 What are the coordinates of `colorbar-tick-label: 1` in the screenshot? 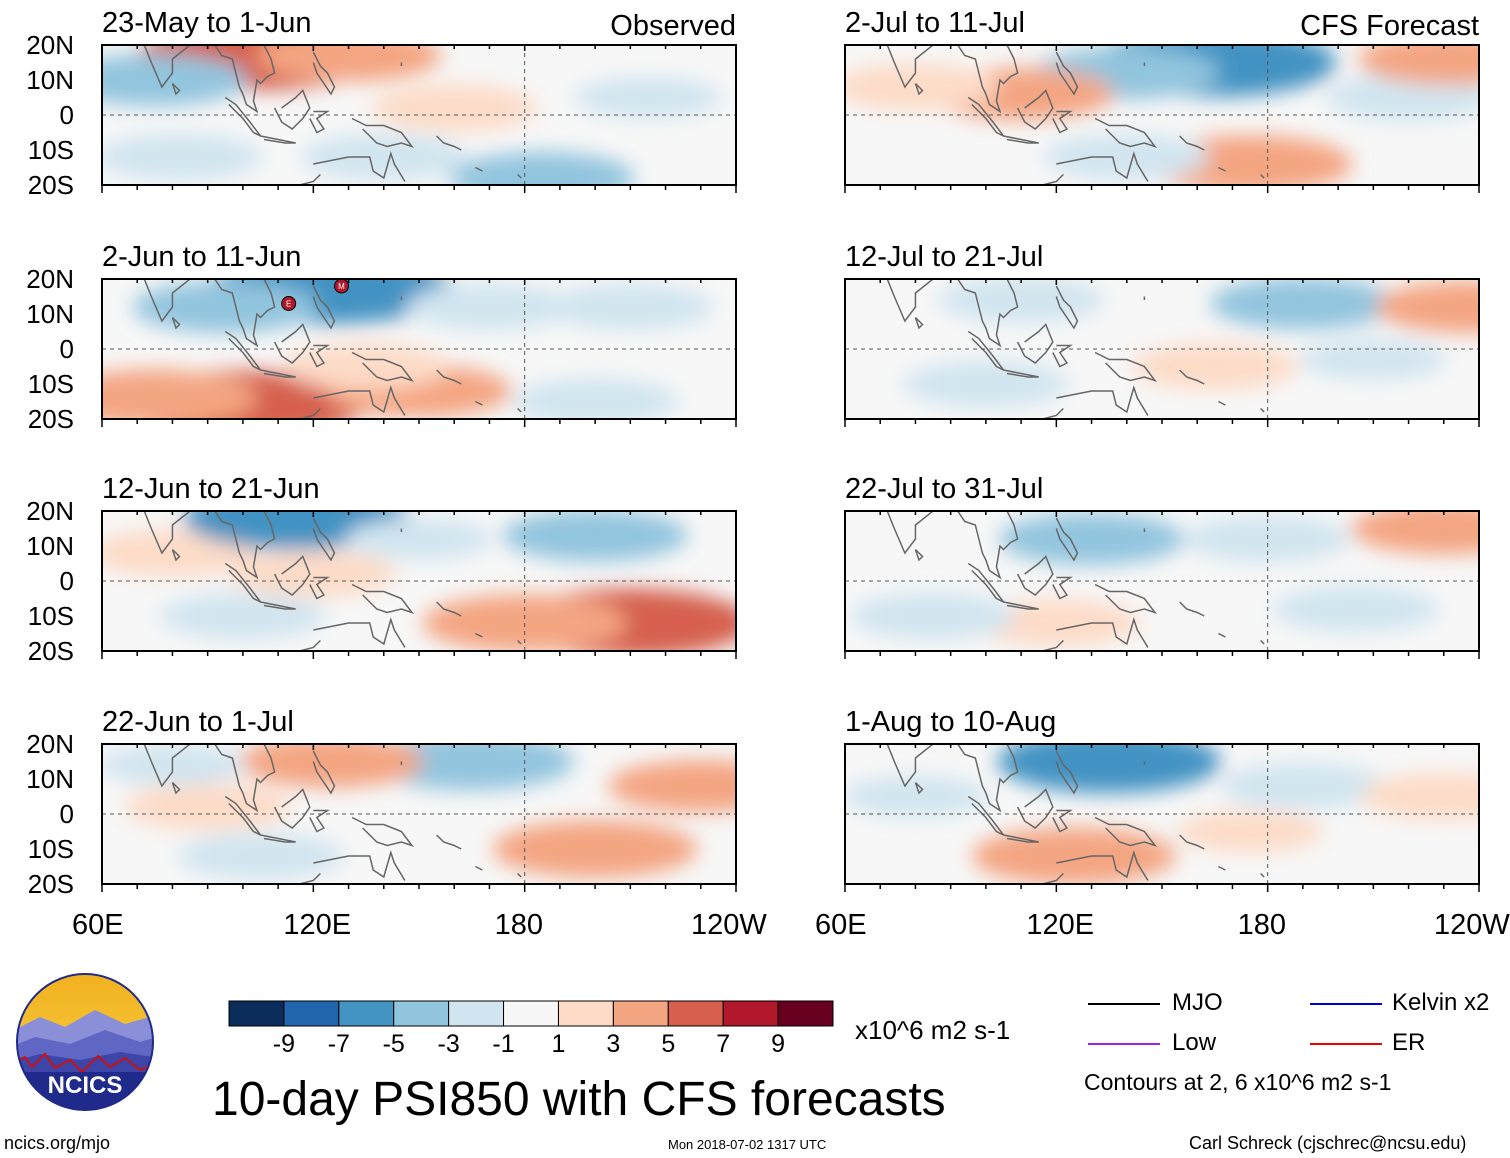 It's located at (558, 1044).